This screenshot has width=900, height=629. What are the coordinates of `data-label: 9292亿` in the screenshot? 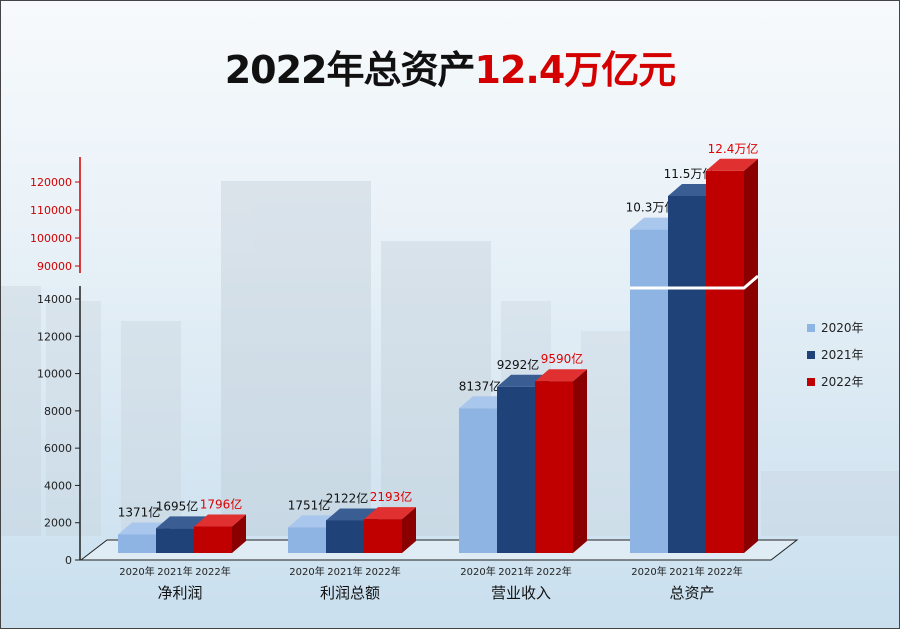 It's located at (518, 364).